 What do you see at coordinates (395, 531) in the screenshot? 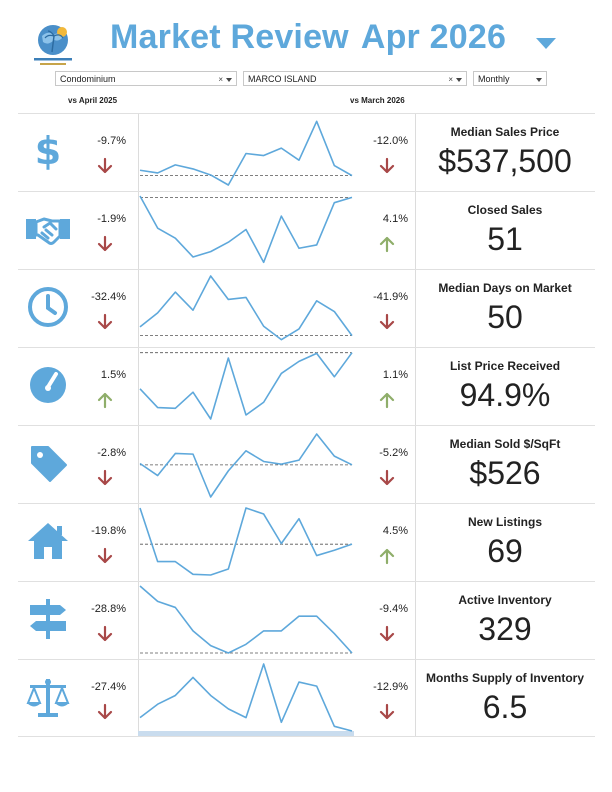
I see `vs-month-change: 4.5%` at bounding box center [395, 531].